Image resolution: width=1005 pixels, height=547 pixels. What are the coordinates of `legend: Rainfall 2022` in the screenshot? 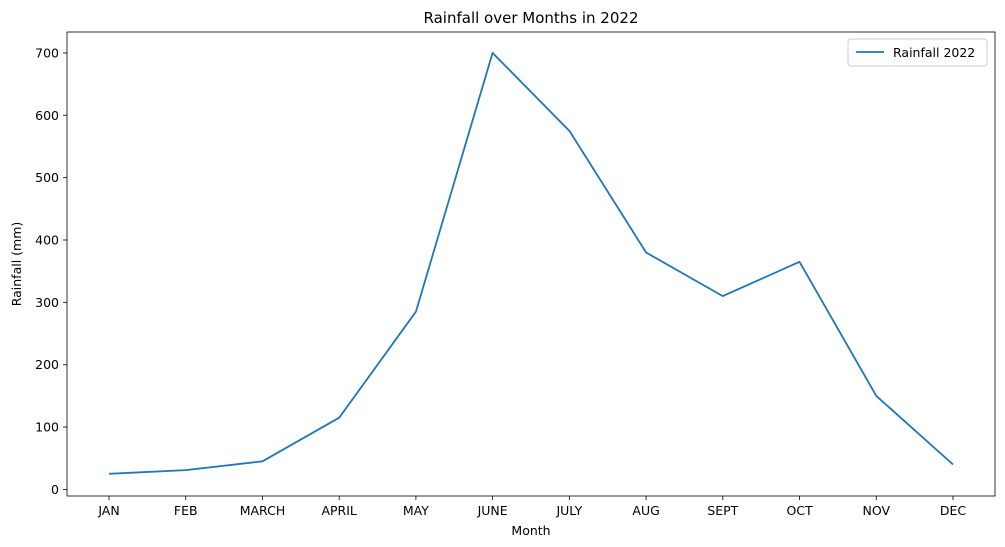 It's located at (917, 52).